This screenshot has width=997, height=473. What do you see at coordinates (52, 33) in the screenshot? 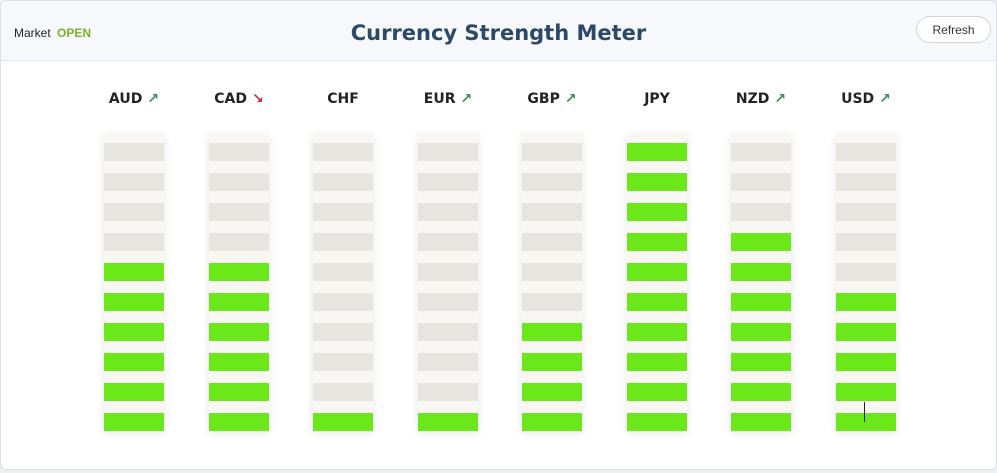
I see `market-status: Market OPEN` at bounding box center [52, 33].